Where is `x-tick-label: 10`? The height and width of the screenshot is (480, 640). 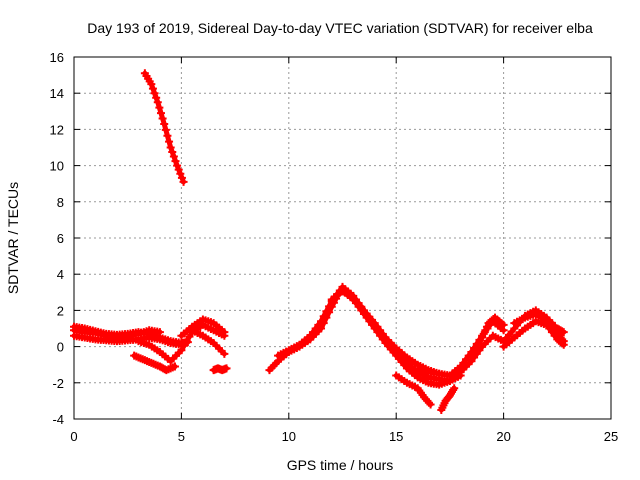
x-tick-label: 10 is located at coordinates (289, 436).